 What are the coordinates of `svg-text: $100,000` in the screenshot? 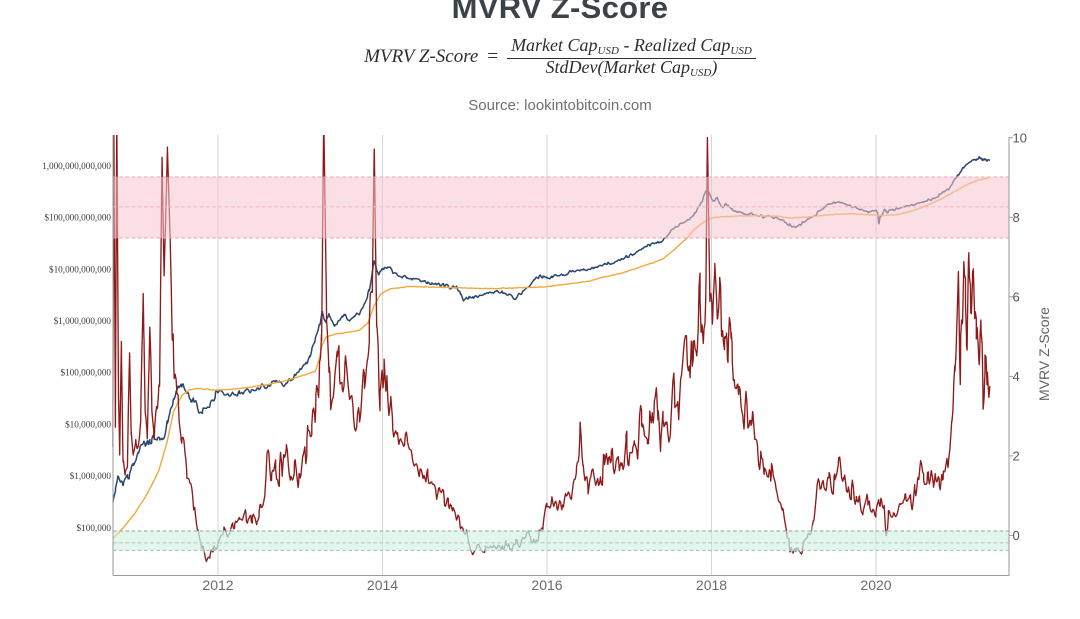 It's located at (94, 528).